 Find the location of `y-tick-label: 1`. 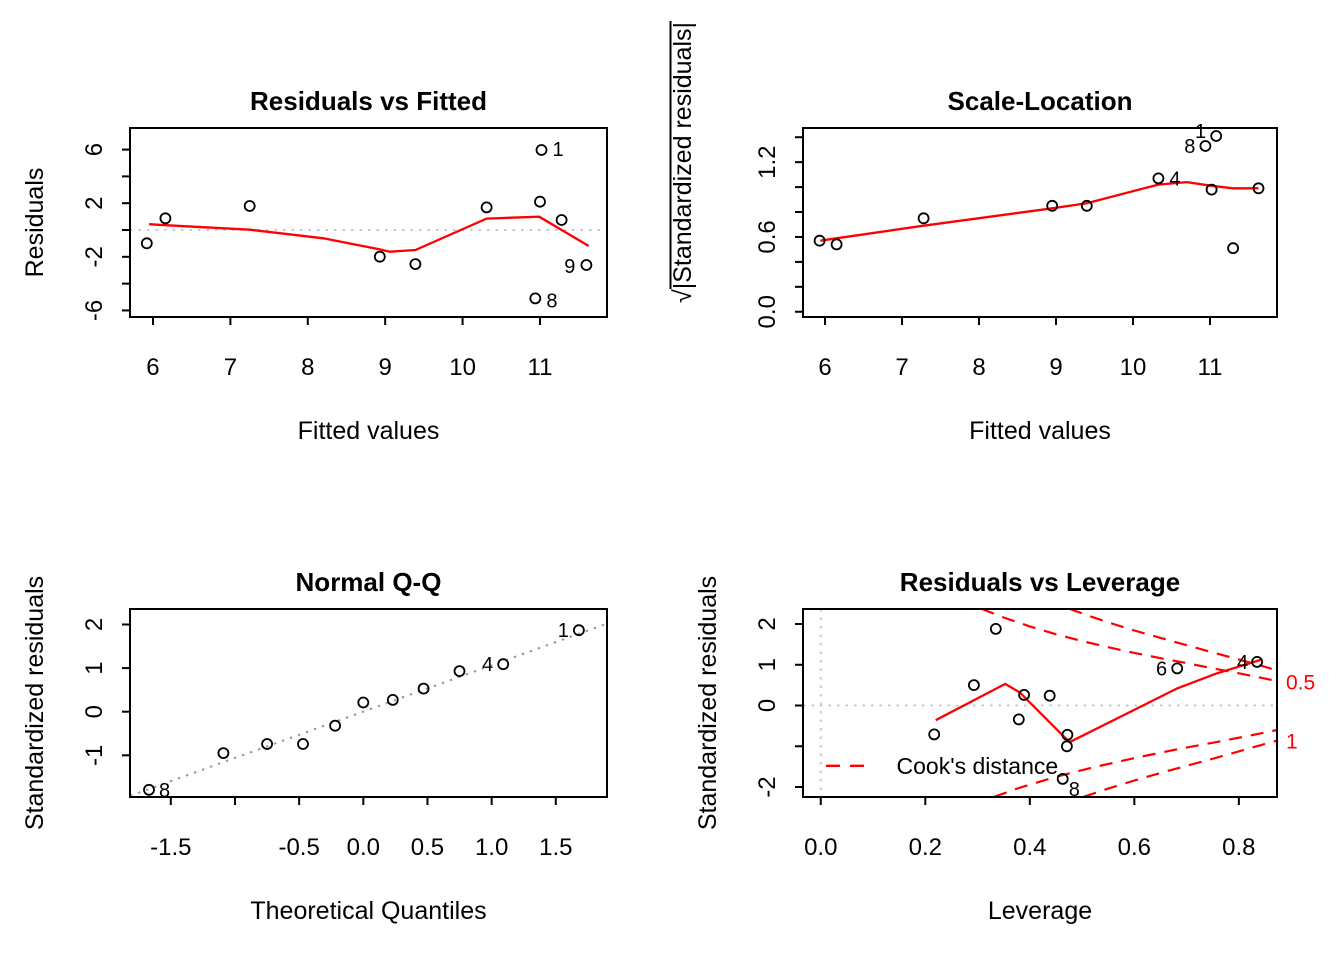

y-tick-label: 1 is located at coordinates (94, 667).